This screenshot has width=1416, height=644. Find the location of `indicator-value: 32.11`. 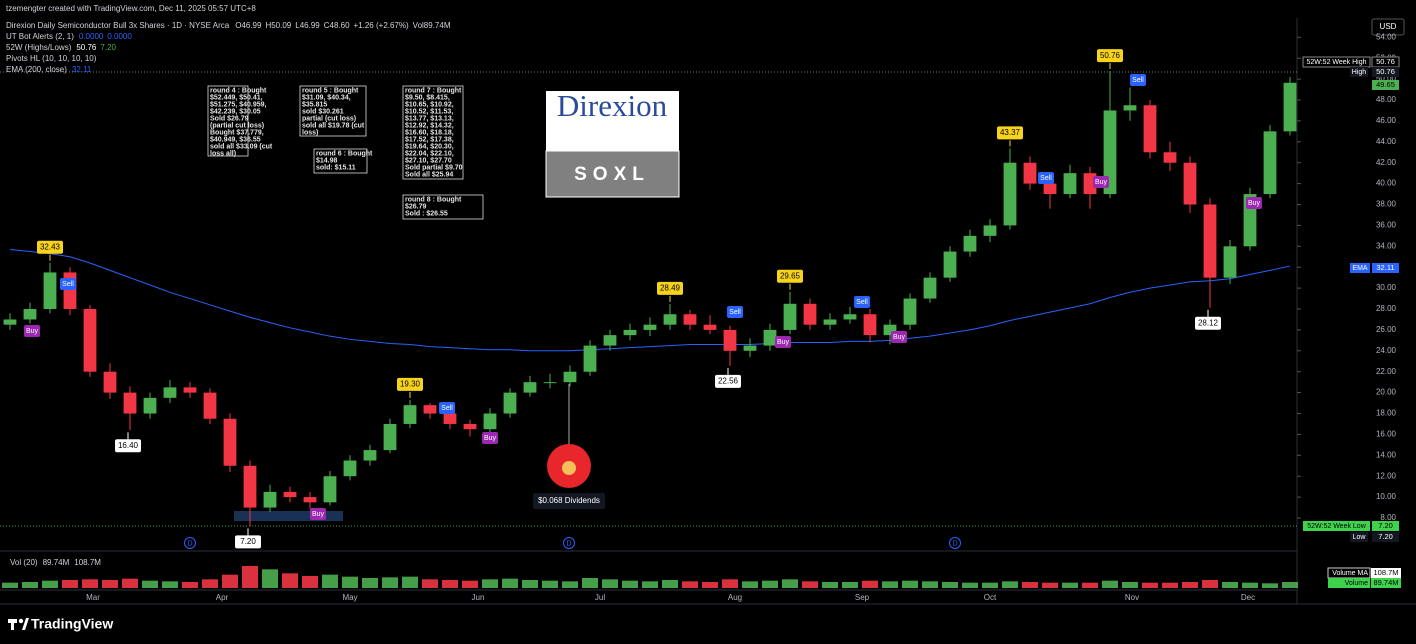

indicator-value: 32.11 is located at coordinates (82, 69).